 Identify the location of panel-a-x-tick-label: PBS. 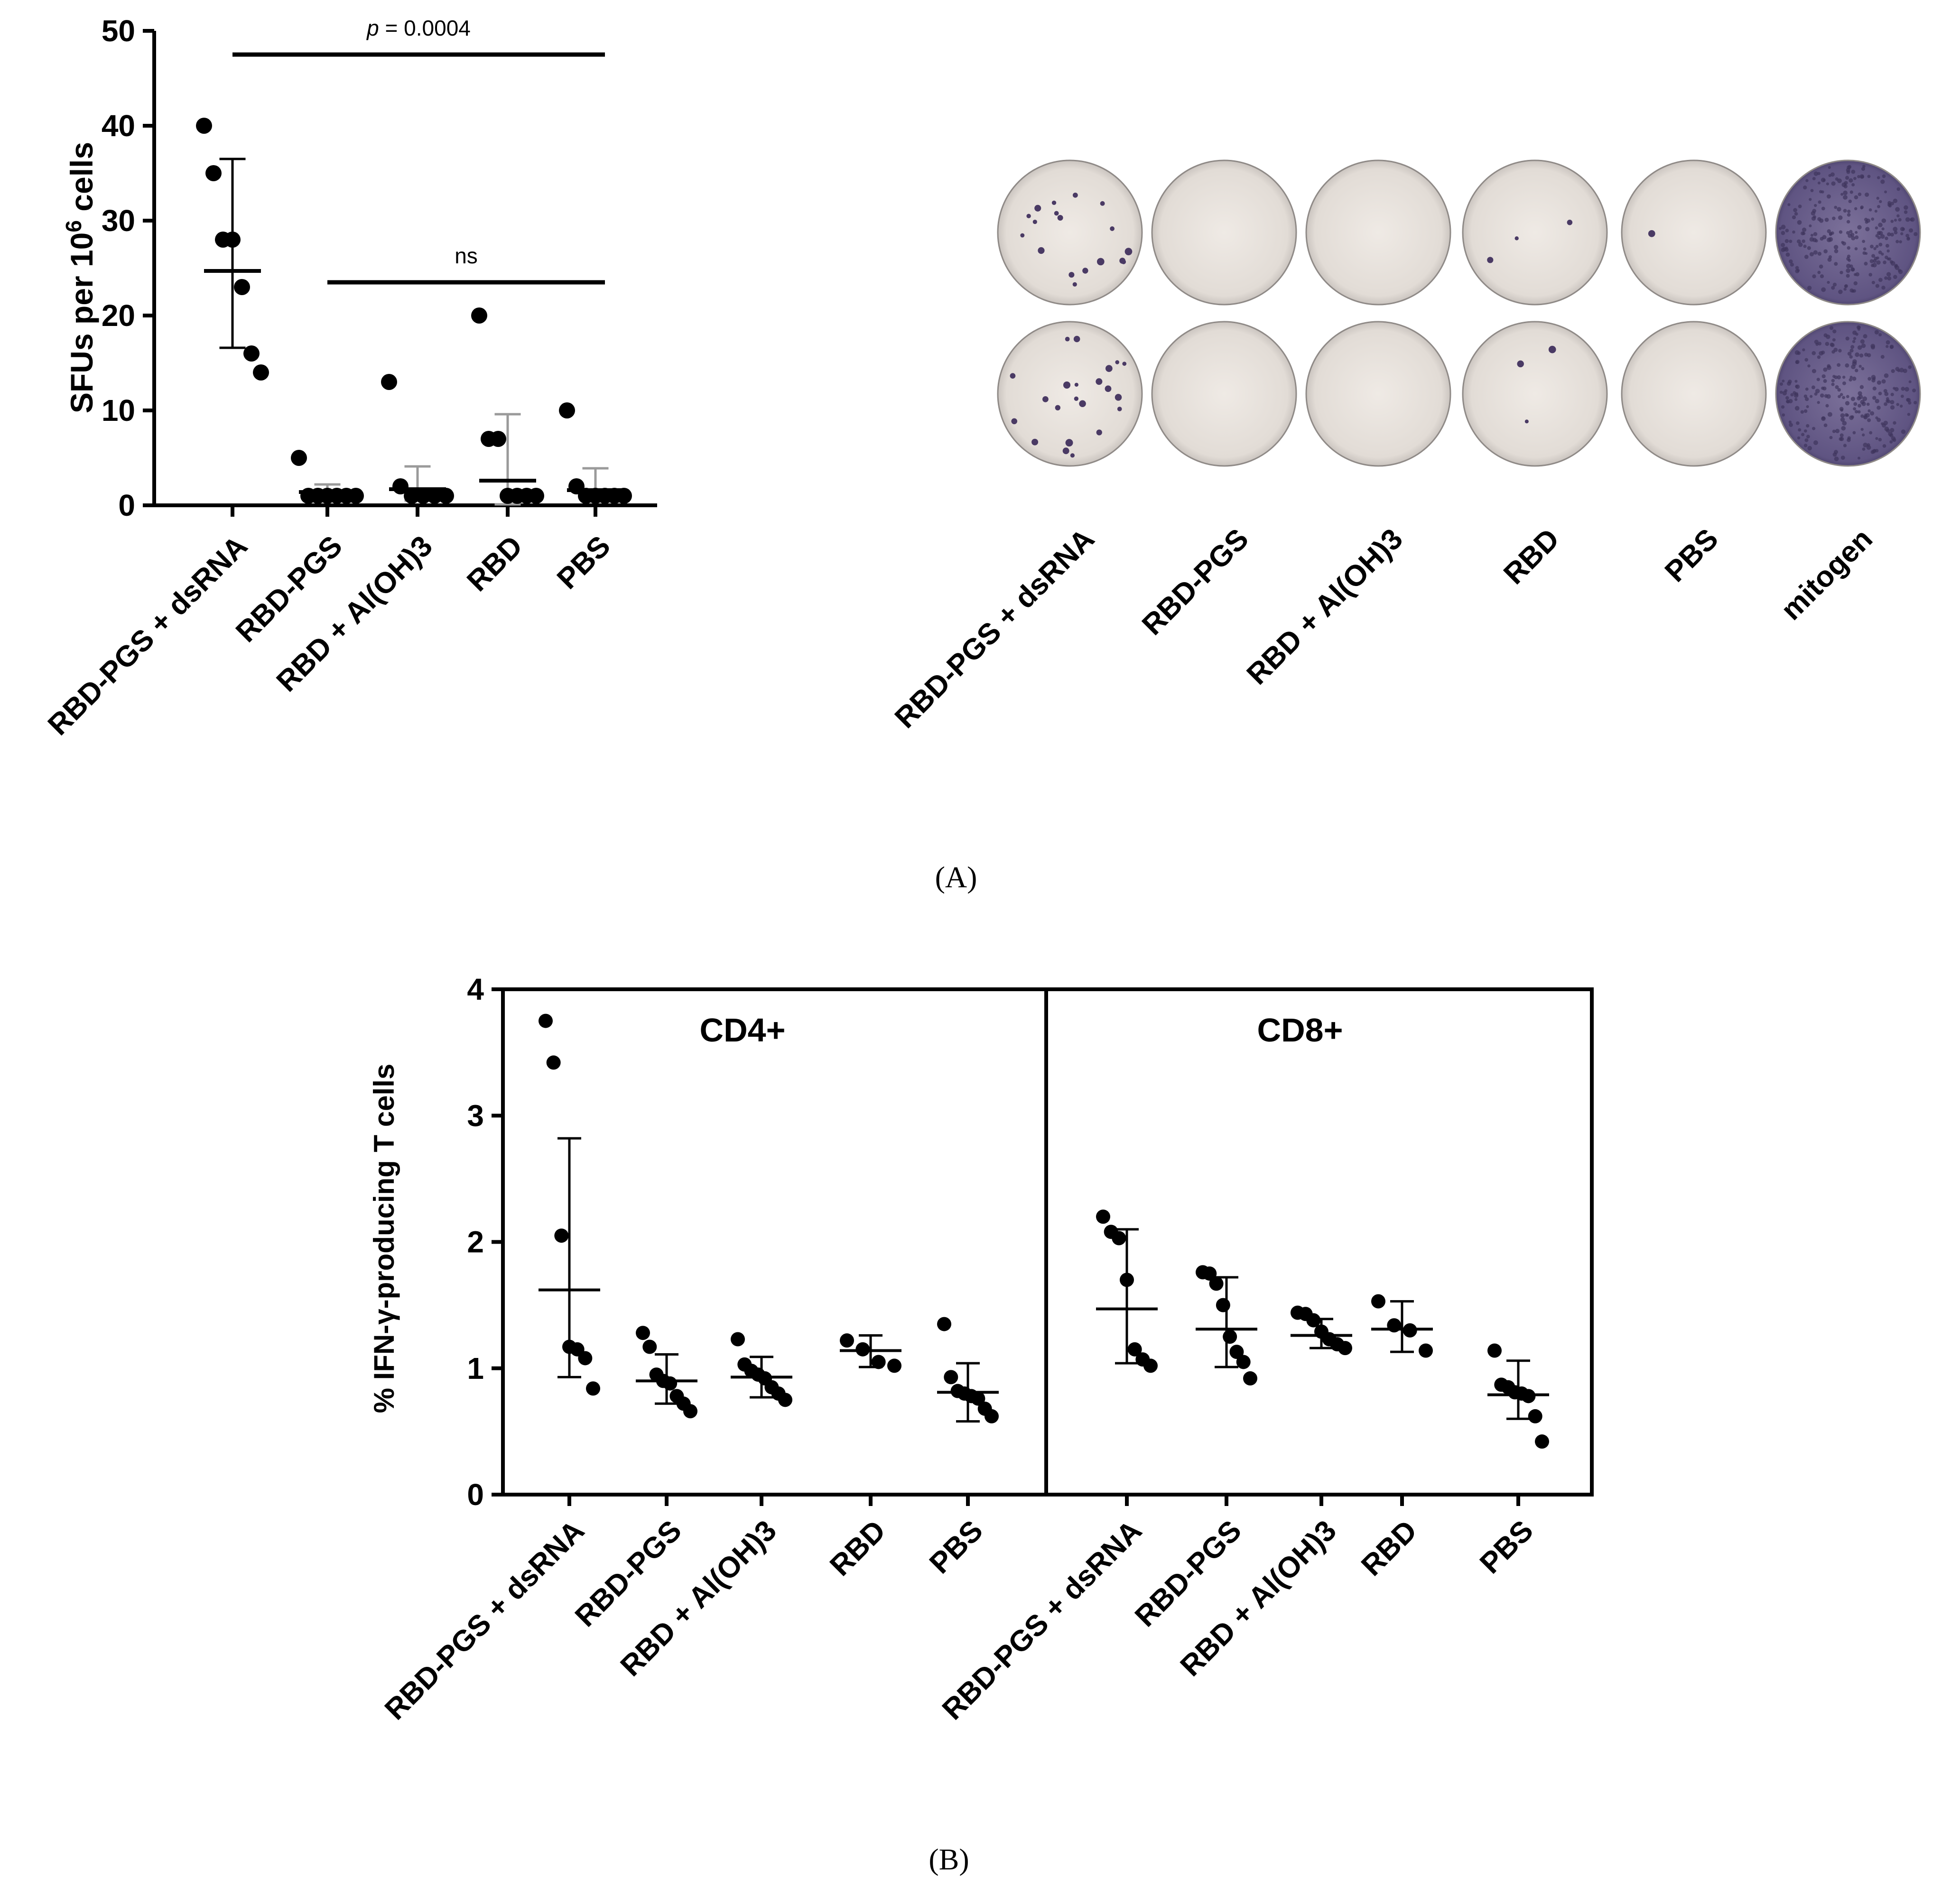
(584, 562).